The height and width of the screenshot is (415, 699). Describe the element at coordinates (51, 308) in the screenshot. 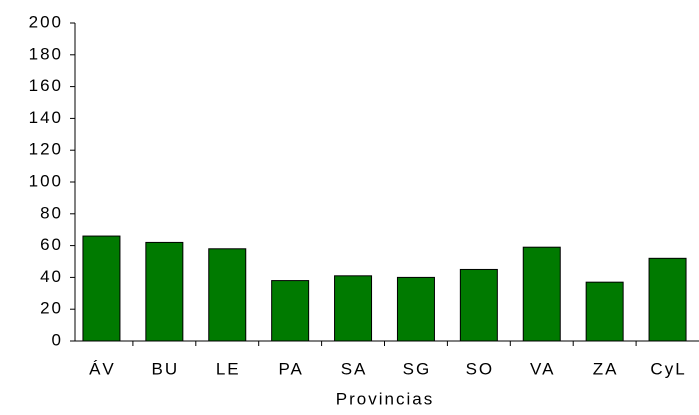

I see `y-tick-label: 20` at that location.